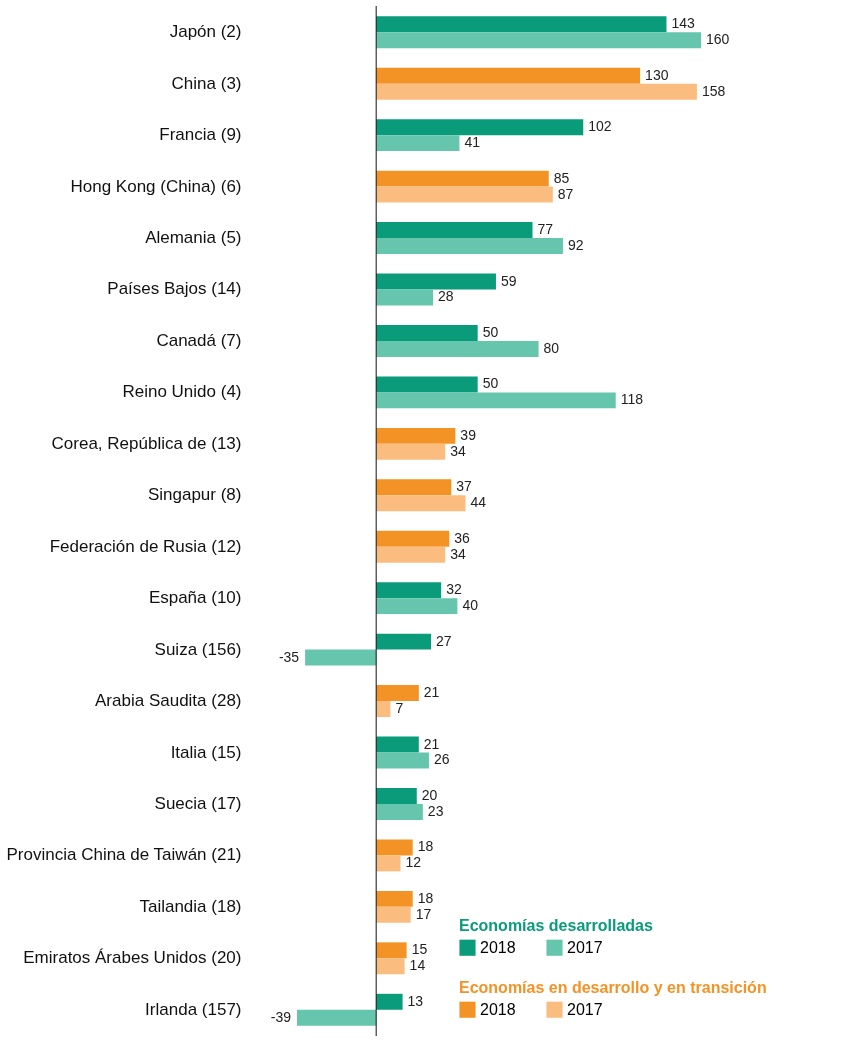 This screenshot has height=1051, width=846. I want to click on data-label: 77, so click(545, 229).